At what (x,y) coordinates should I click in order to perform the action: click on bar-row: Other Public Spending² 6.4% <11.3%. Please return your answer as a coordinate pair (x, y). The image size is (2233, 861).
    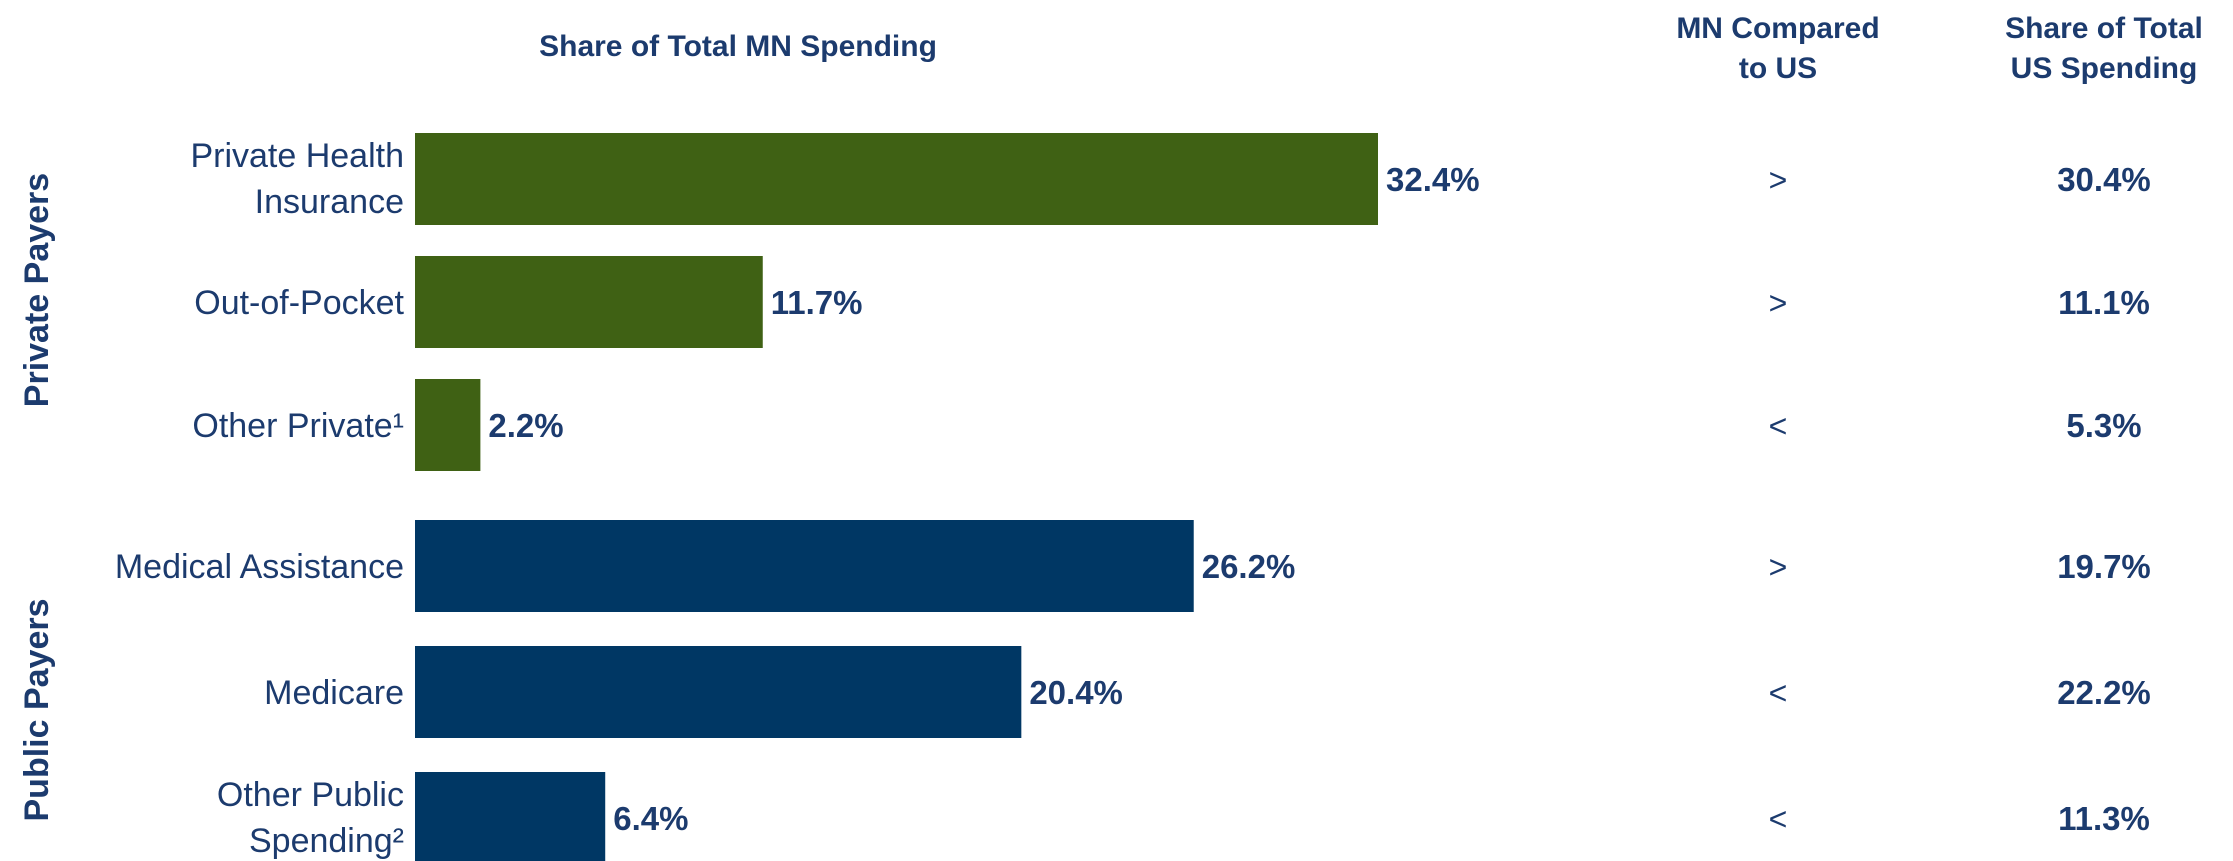
    Looking at the image, I should click on (1183, 816).